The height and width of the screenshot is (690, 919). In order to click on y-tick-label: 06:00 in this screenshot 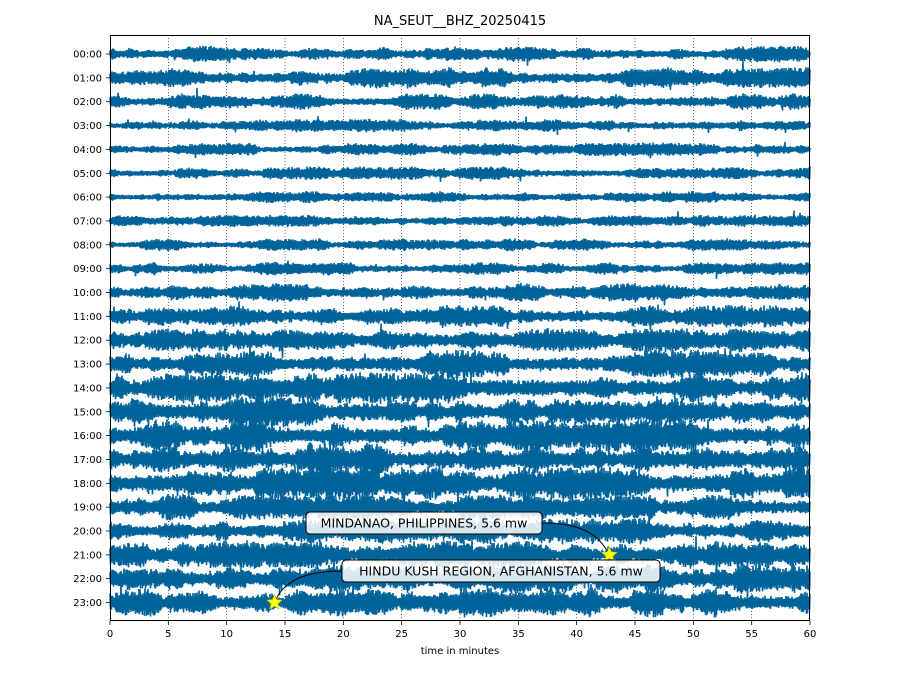, I will do `click(87, 198)`.